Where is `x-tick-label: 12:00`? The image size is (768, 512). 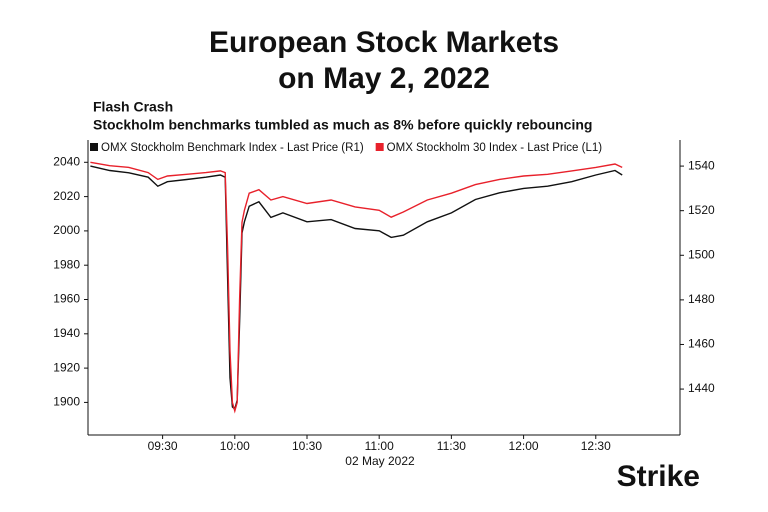 x-tick-label: 12:00 is located at coordinates (524, 446).